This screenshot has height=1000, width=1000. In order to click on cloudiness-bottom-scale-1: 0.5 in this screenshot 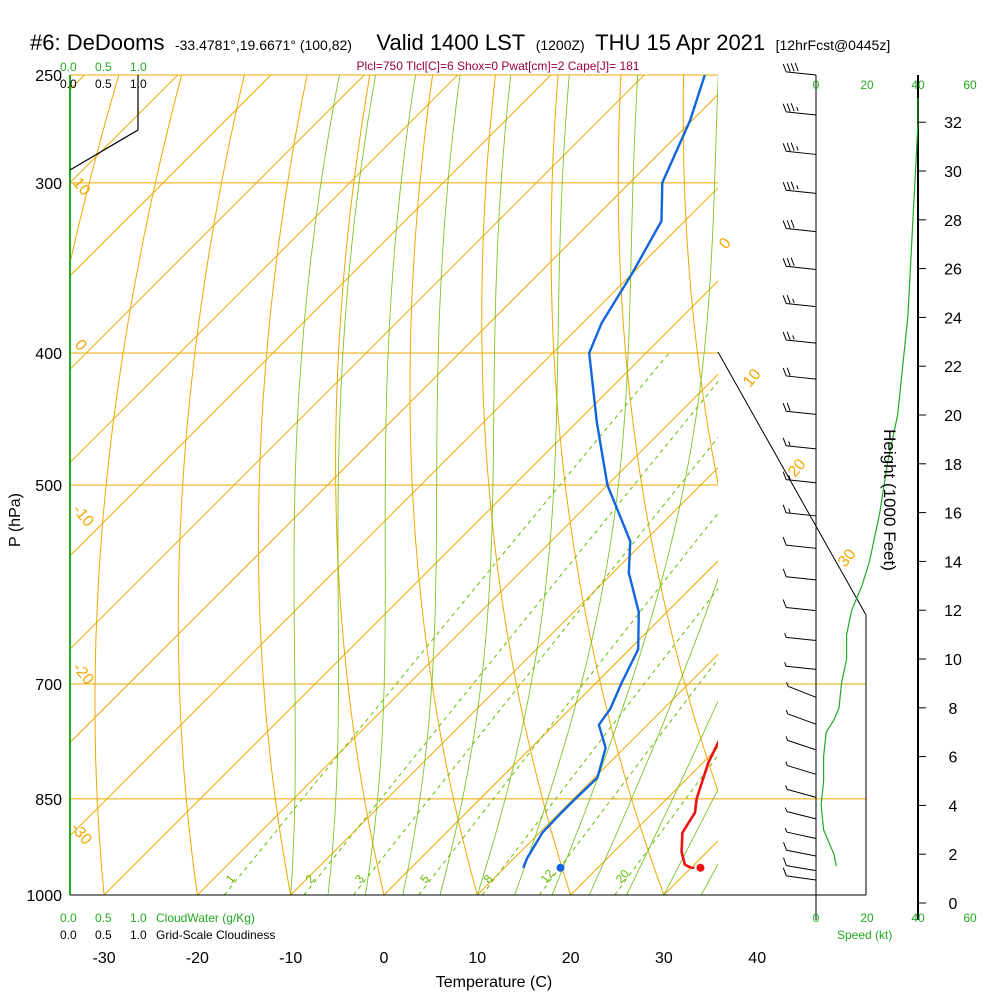, I will do `click(103, 935)`.